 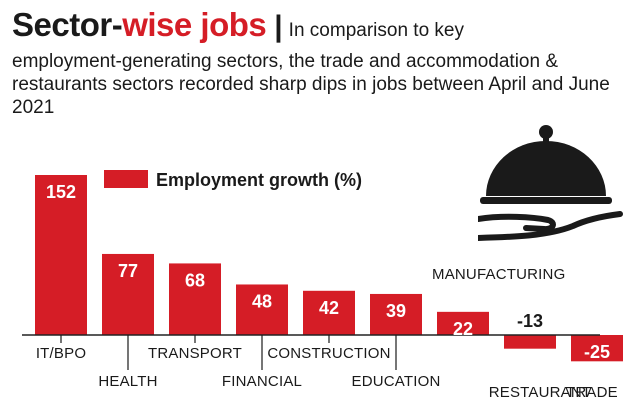 What do you see at coordinates (61, 353) in the screenshot?
I see `category-label-it-bpo: IT/BPO` at bounding box center [61, 353].